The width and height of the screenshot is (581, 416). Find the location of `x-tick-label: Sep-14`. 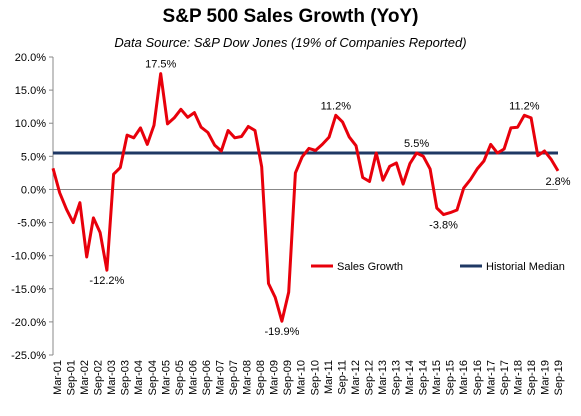

x-tick-label: Sep-14 is located at coordinates (424, 377).